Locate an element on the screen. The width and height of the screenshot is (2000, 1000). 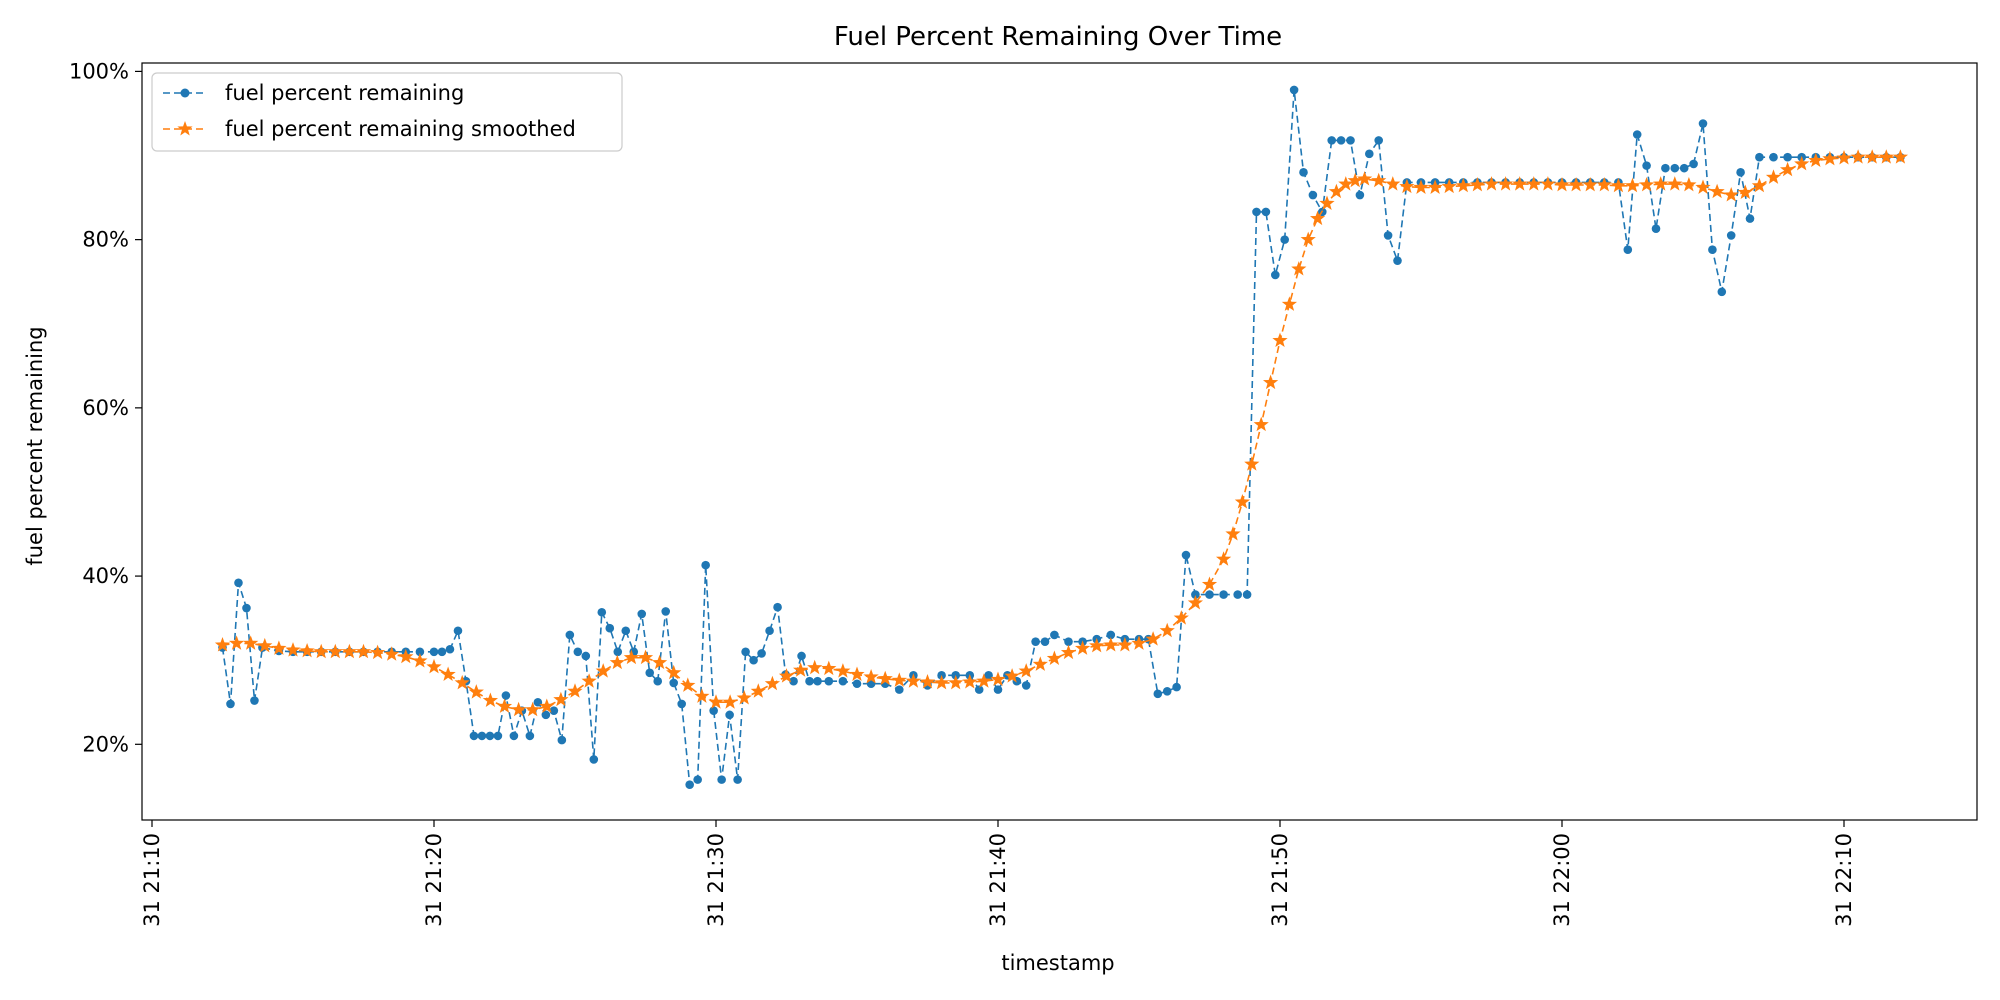
chart-title: Fuel Percent Remaining Over Time is located at coordinates (1058, 37).